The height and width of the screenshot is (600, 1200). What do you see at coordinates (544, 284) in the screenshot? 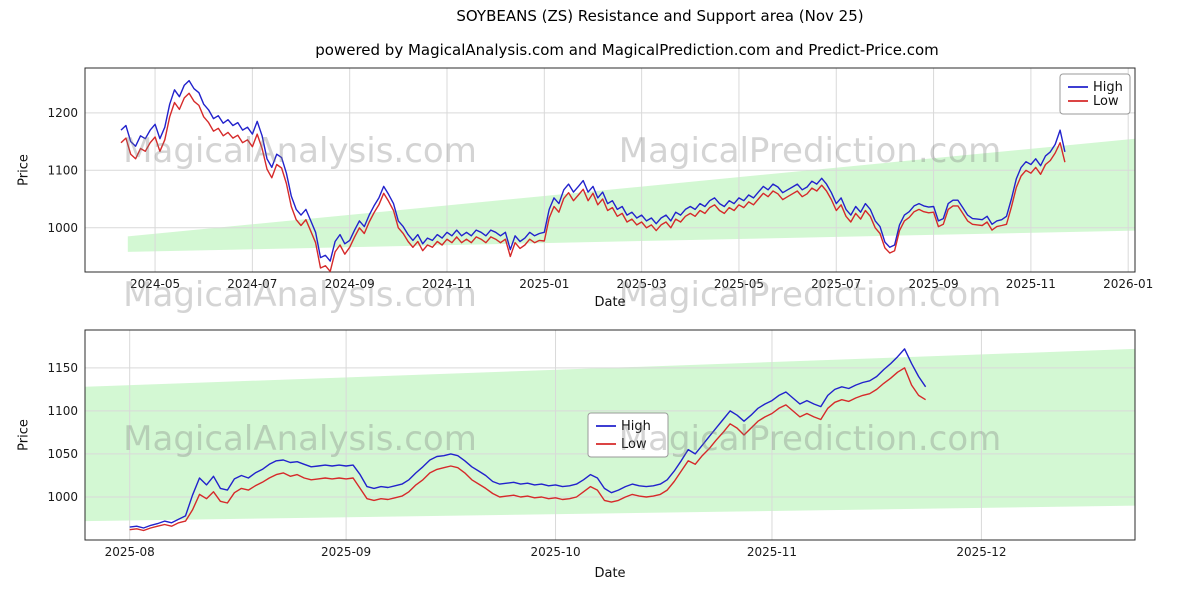
I see `svg-text: 2025-01` at bounding box center [544, 284].